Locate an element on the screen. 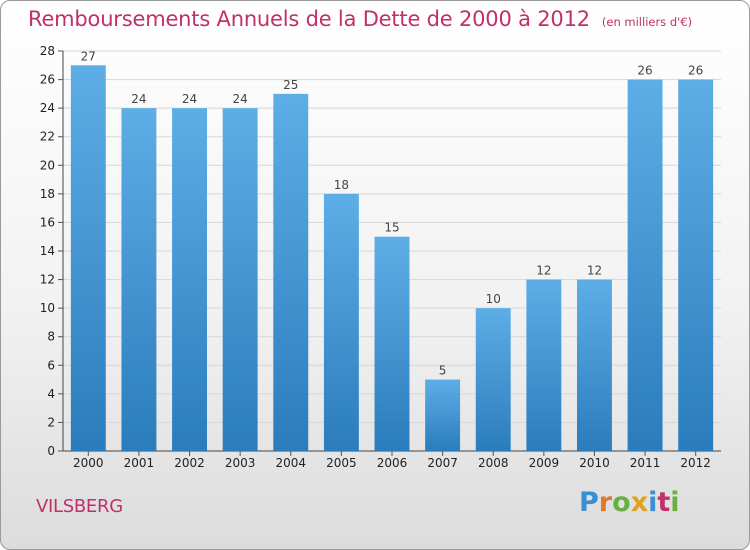 The height and width of the screenshot is (550, 750). bar-2009 is located at coordinates (544, 365).